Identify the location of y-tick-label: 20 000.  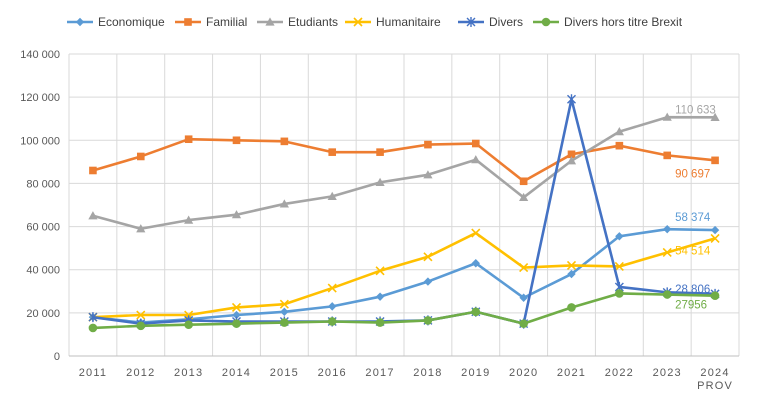
(43, 314).